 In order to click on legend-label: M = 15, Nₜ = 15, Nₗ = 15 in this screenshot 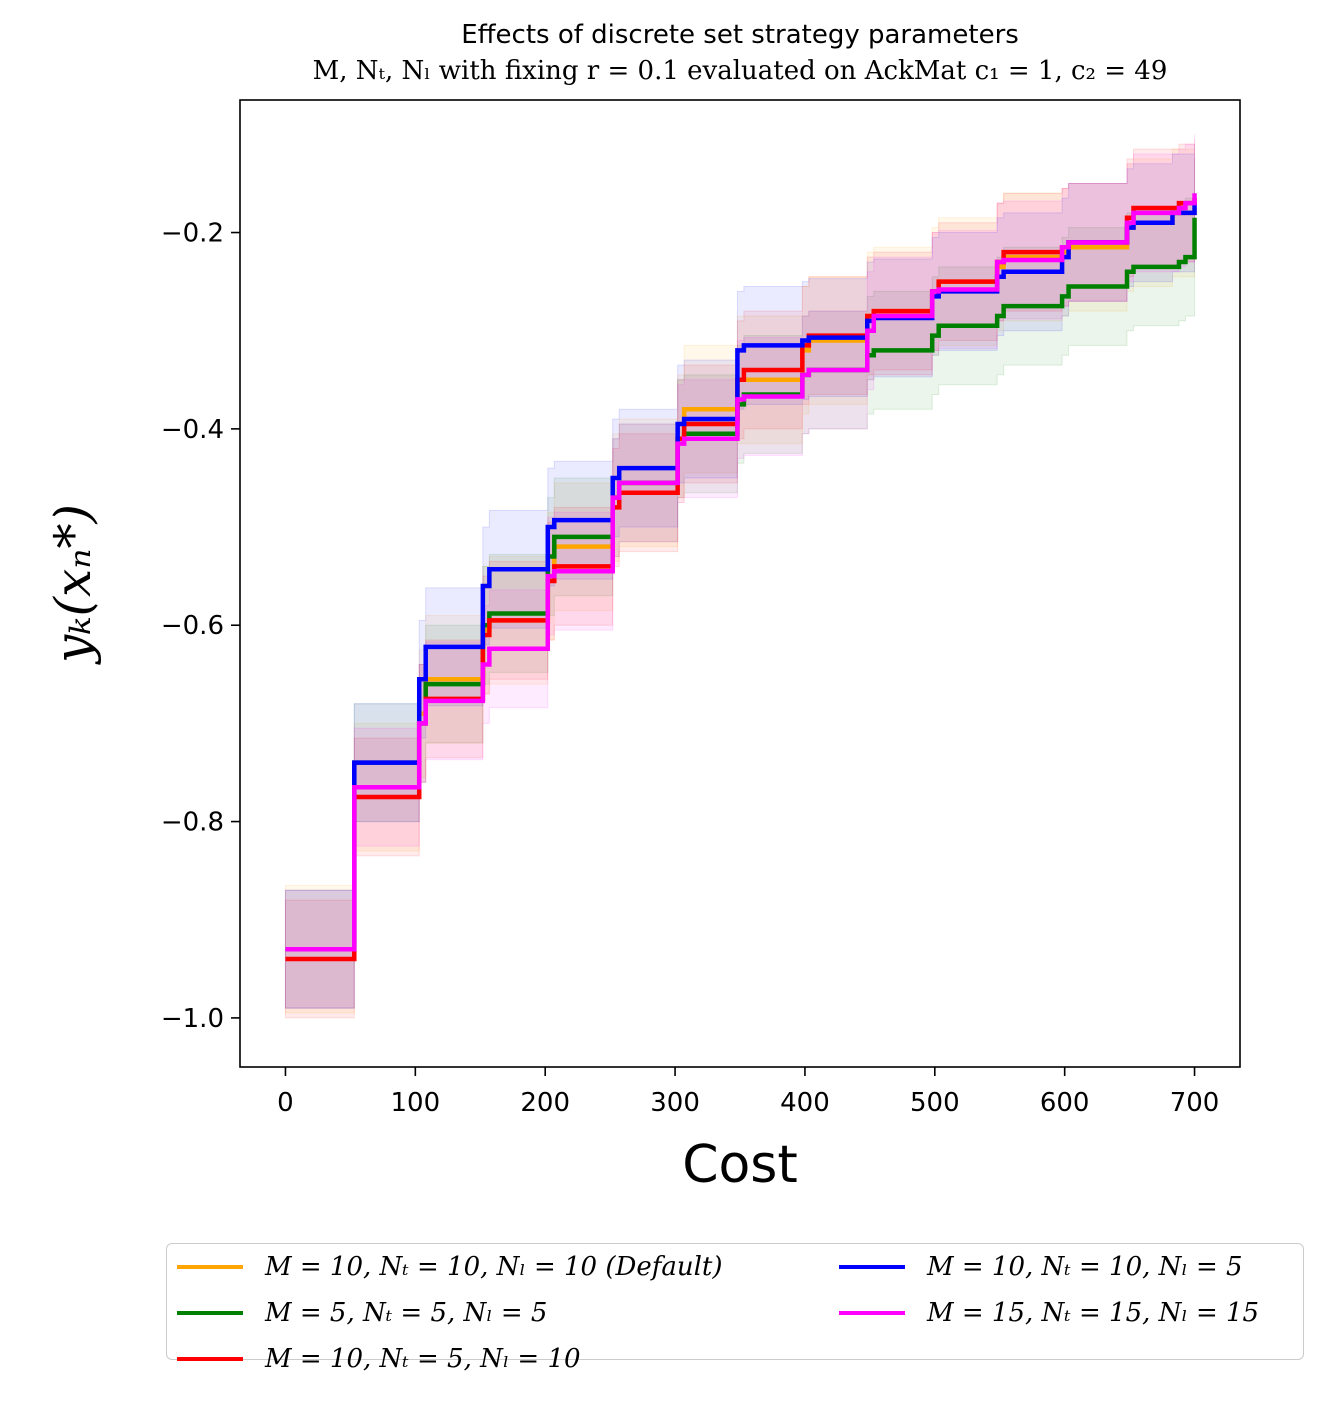, I will do `click(1093, 1313)`.